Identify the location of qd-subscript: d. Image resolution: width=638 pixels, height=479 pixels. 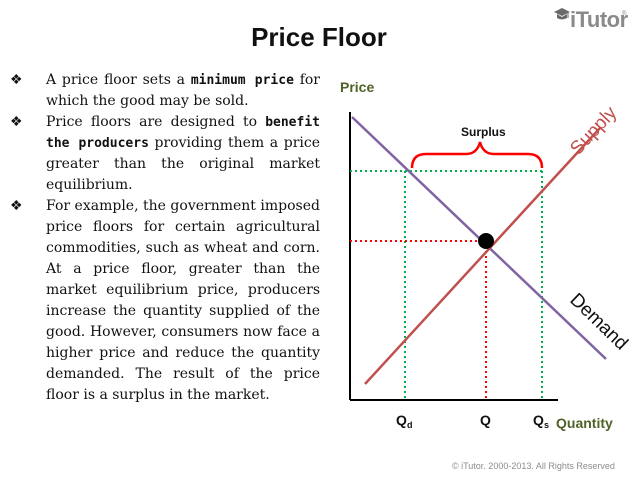
(410, 425).